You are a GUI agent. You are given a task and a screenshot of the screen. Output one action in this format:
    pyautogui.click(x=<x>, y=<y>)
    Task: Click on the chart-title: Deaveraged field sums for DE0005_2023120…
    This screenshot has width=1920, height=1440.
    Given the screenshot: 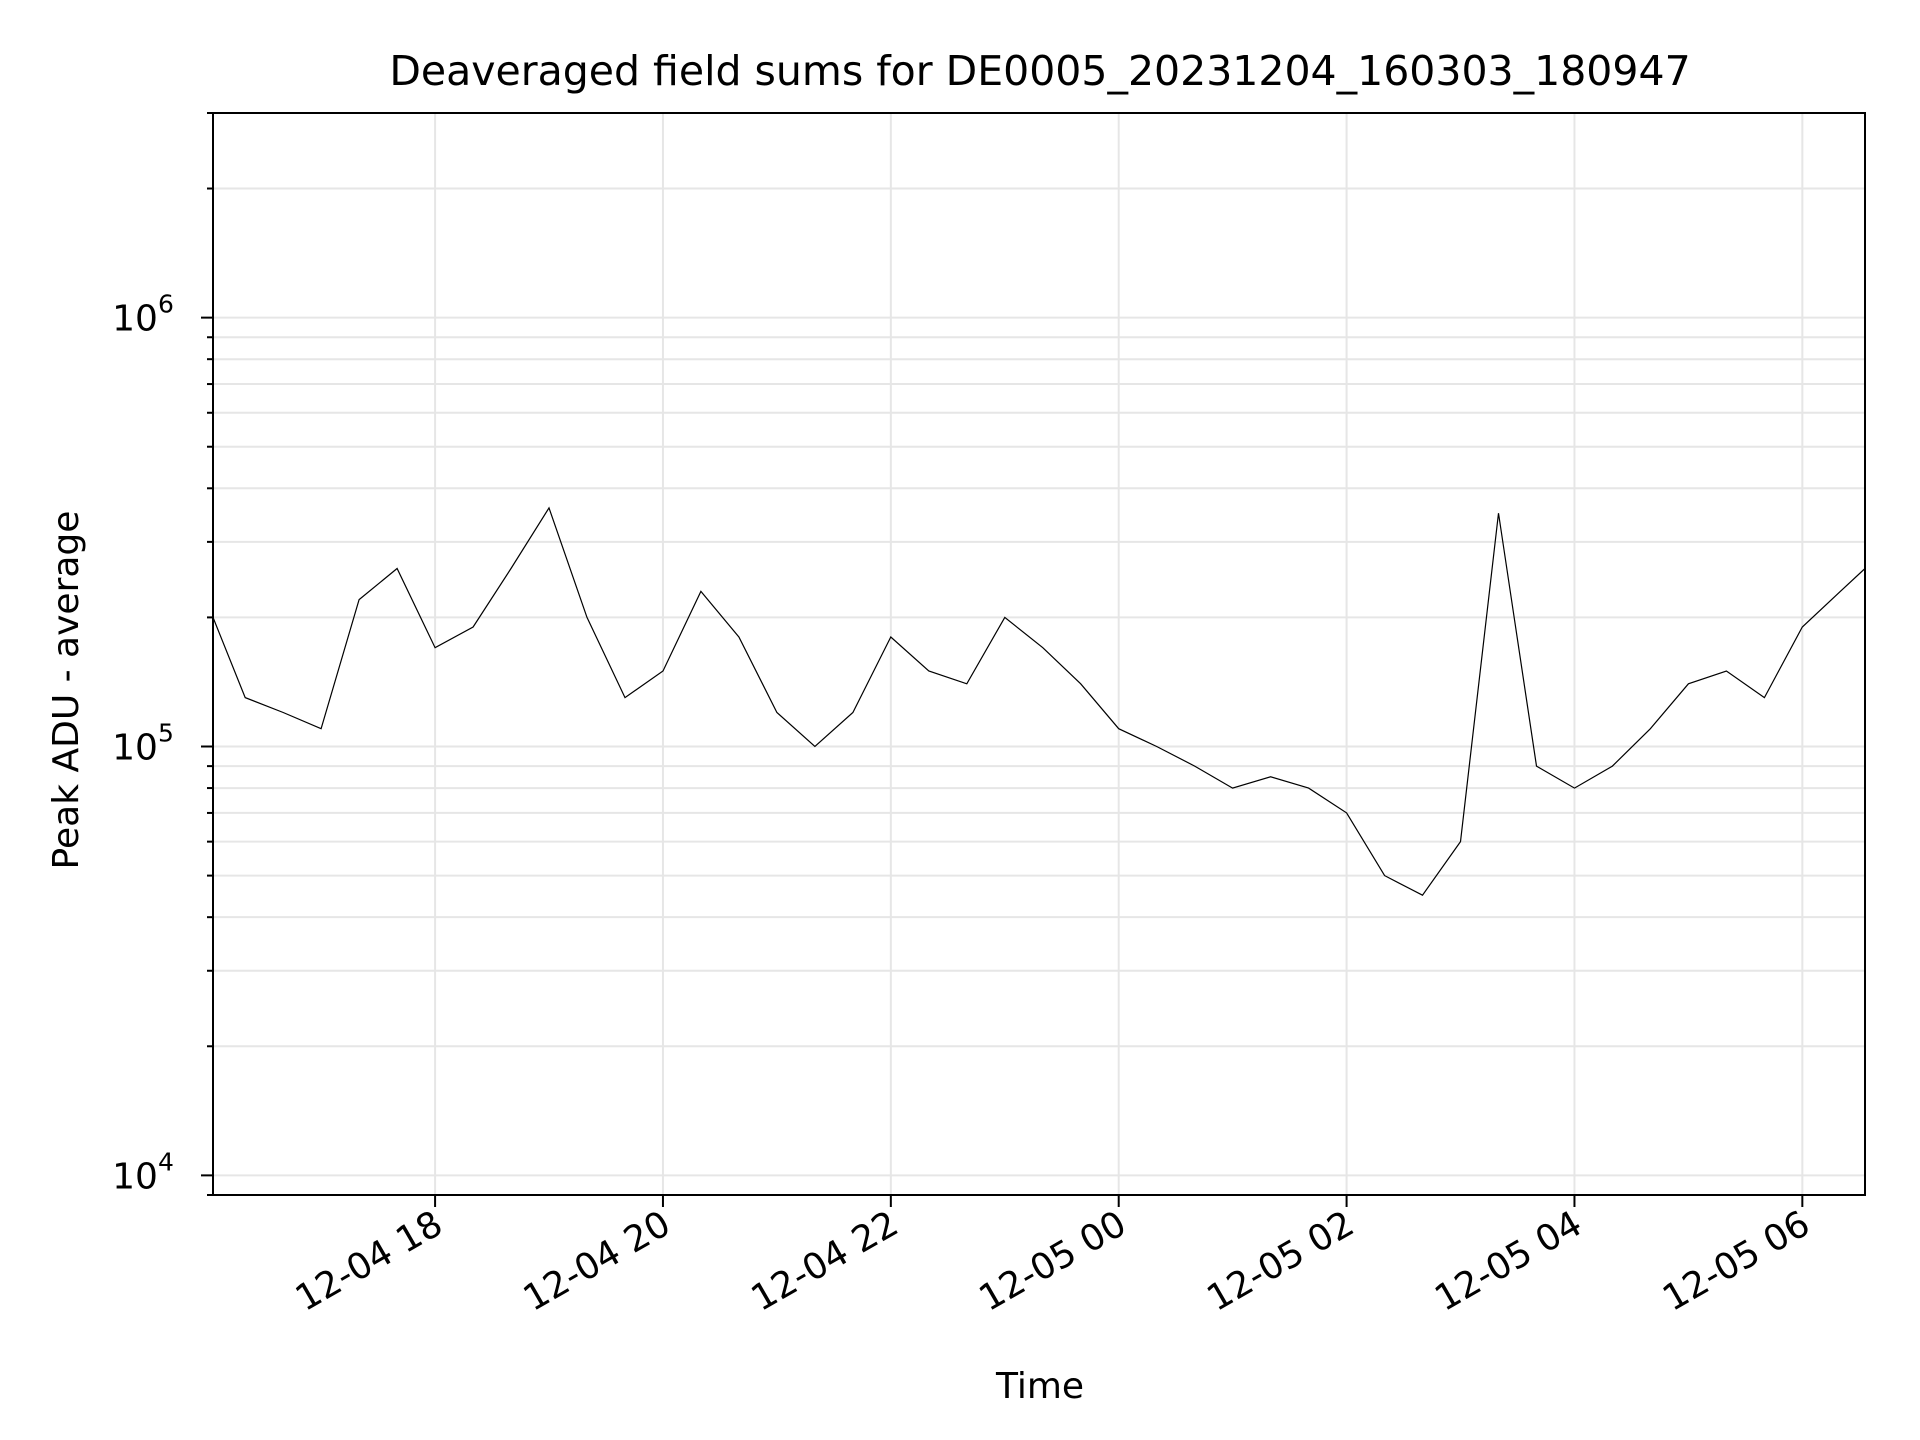 What is the action you would take?
    pyautogui.click(x=1039, y=71)
    